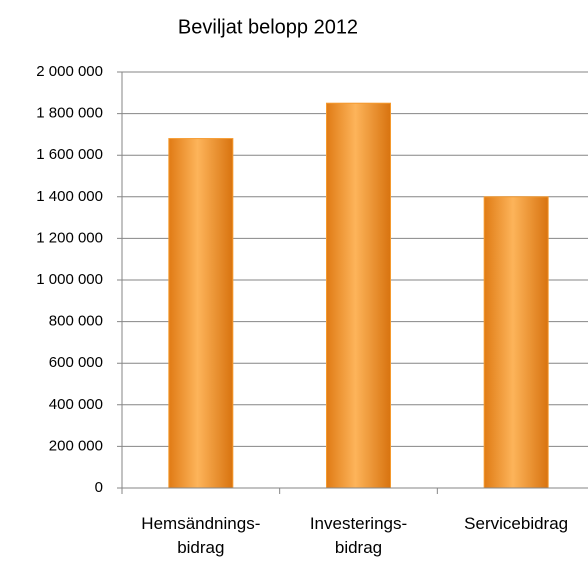 Image resolution: width=588 pixels, height=563 pixels. I want to click on y-tick-label: 200 000, so click(76, 445).